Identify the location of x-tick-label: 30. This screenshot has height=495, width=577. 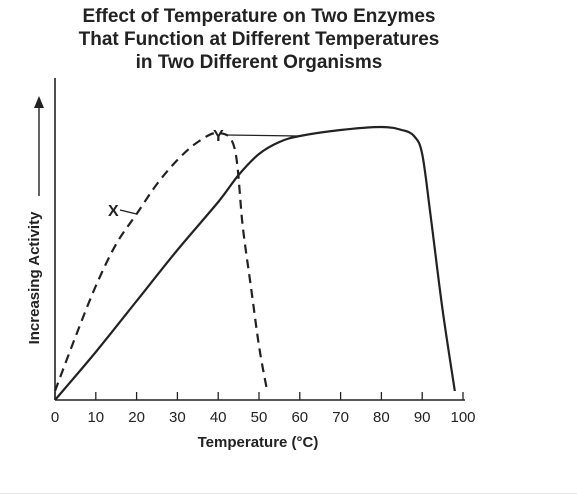
(177, 417).